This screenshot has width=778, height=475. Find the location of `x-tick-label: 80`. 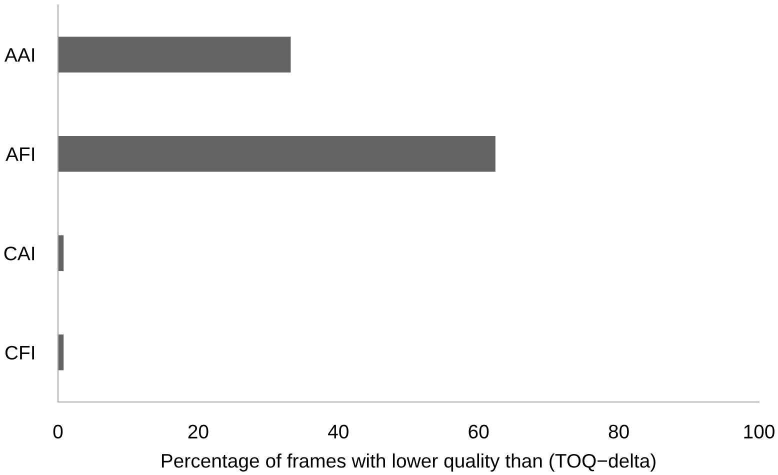

x-tick-label: 80 is located at coordinates (618, 431).